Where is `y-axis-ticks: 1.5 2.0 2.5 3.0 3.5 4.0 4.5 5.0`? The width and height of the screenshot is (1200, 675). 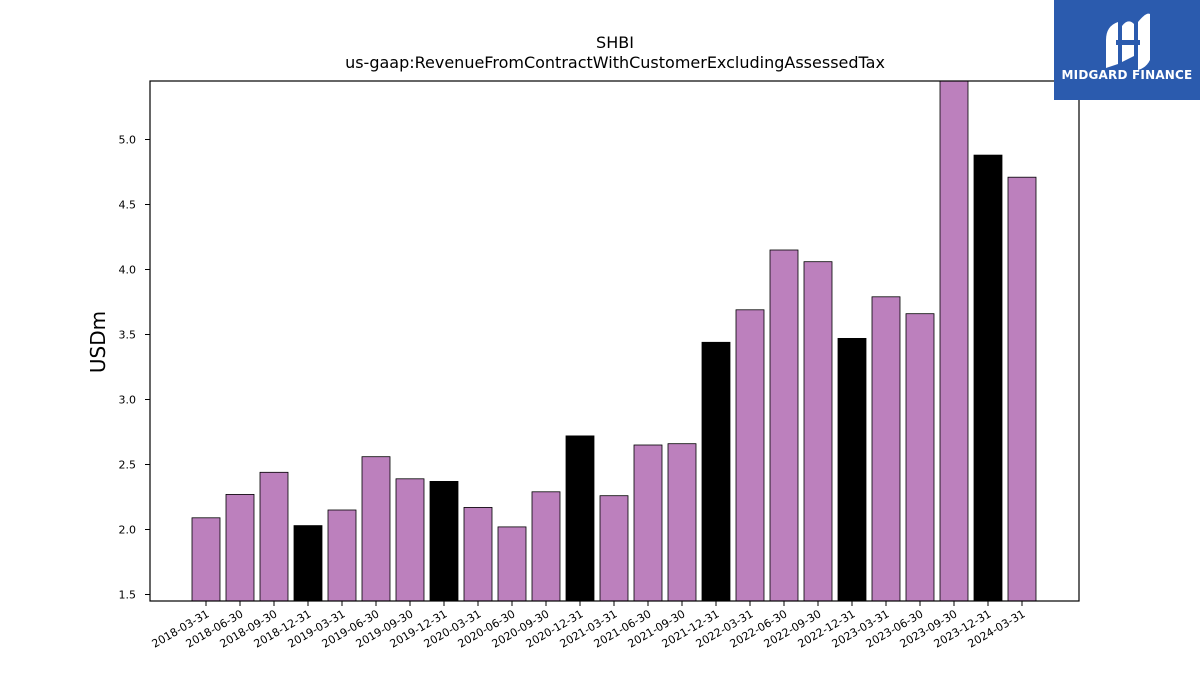
y-axis-ticks: 1.5 2.0 2.5 3.0 3.5 4.0 4.5 5.0 is located at coordinates (134, 368).